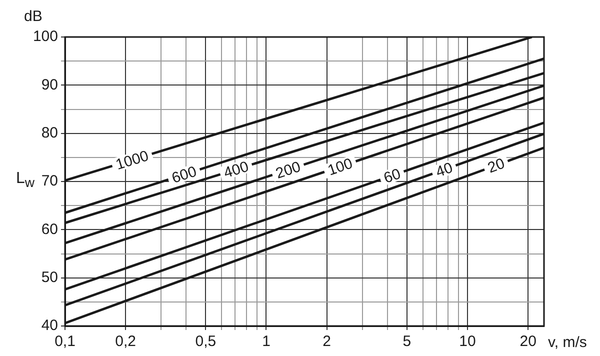 The height and width of the screenshot is (356, 600). What do you see at coordinates (33, 16) in the screenshot?
I see `text: dB` at bounding box center [33, 16].